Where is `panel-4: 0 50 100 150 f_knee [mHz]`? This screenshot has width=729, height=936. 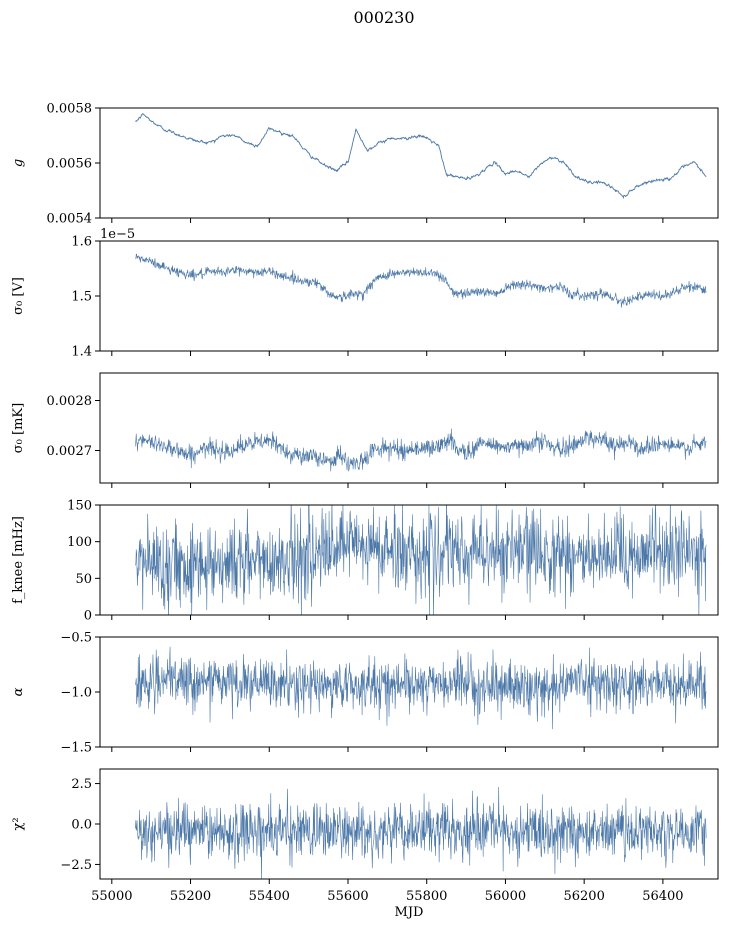 panel-4: 0 50 100 150 f_knee [mHz] is located at coordinates (365, 561).